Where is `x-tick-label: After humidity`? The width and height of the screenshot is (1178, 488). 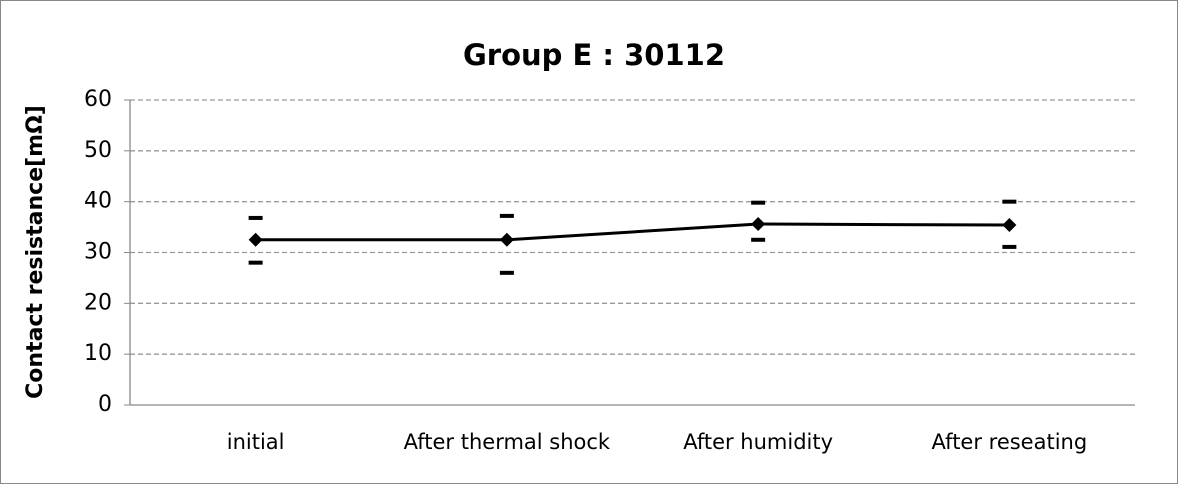
x-tick-label: After humidity is located at coordinates (758, 442).